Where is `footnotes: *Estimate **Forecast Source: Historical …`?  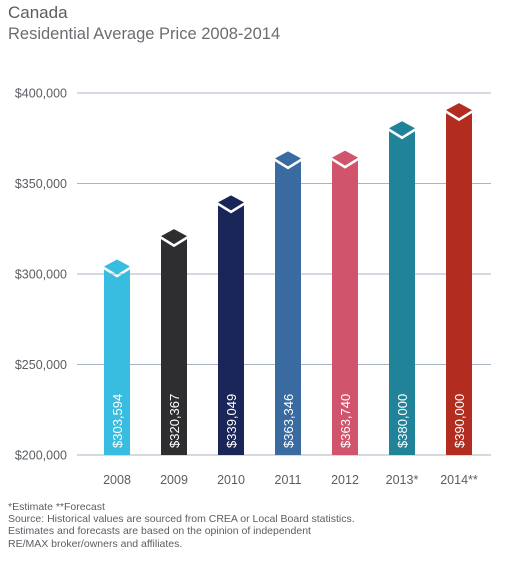
footnotes: *Estimate **Forecast Source: Historical … is located at coordinates (181, 525).